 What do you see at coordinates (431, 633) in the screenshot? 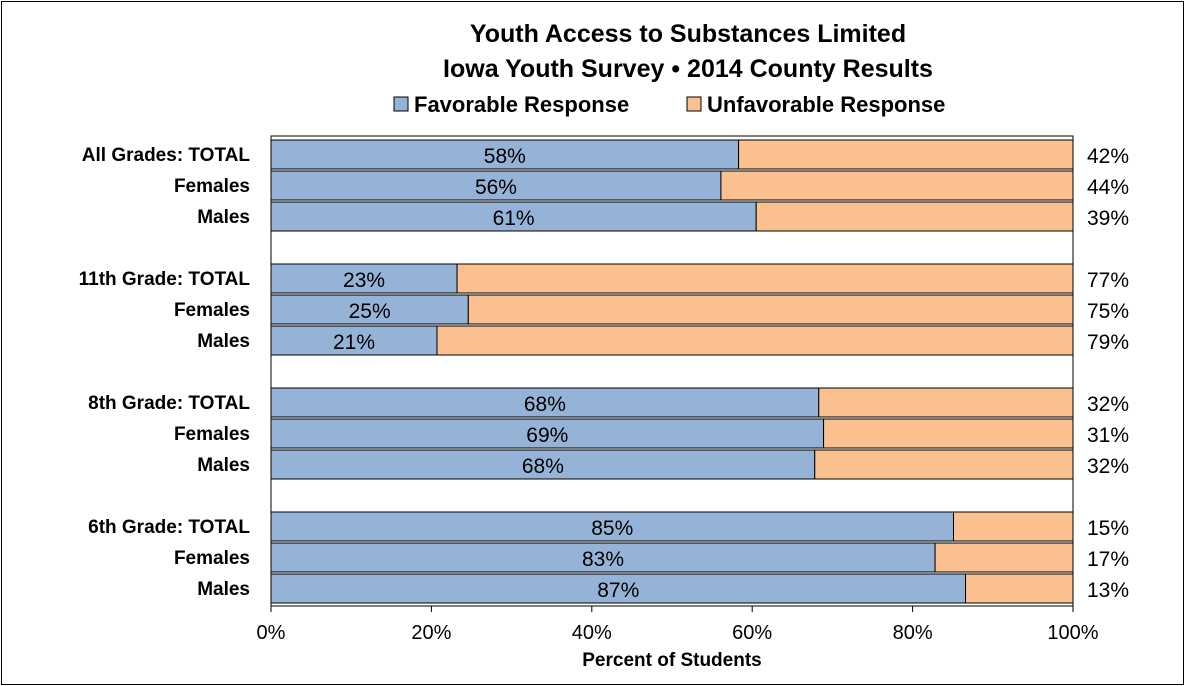
I see `x-tick-label: 20%` at bounding box center [431, 633].